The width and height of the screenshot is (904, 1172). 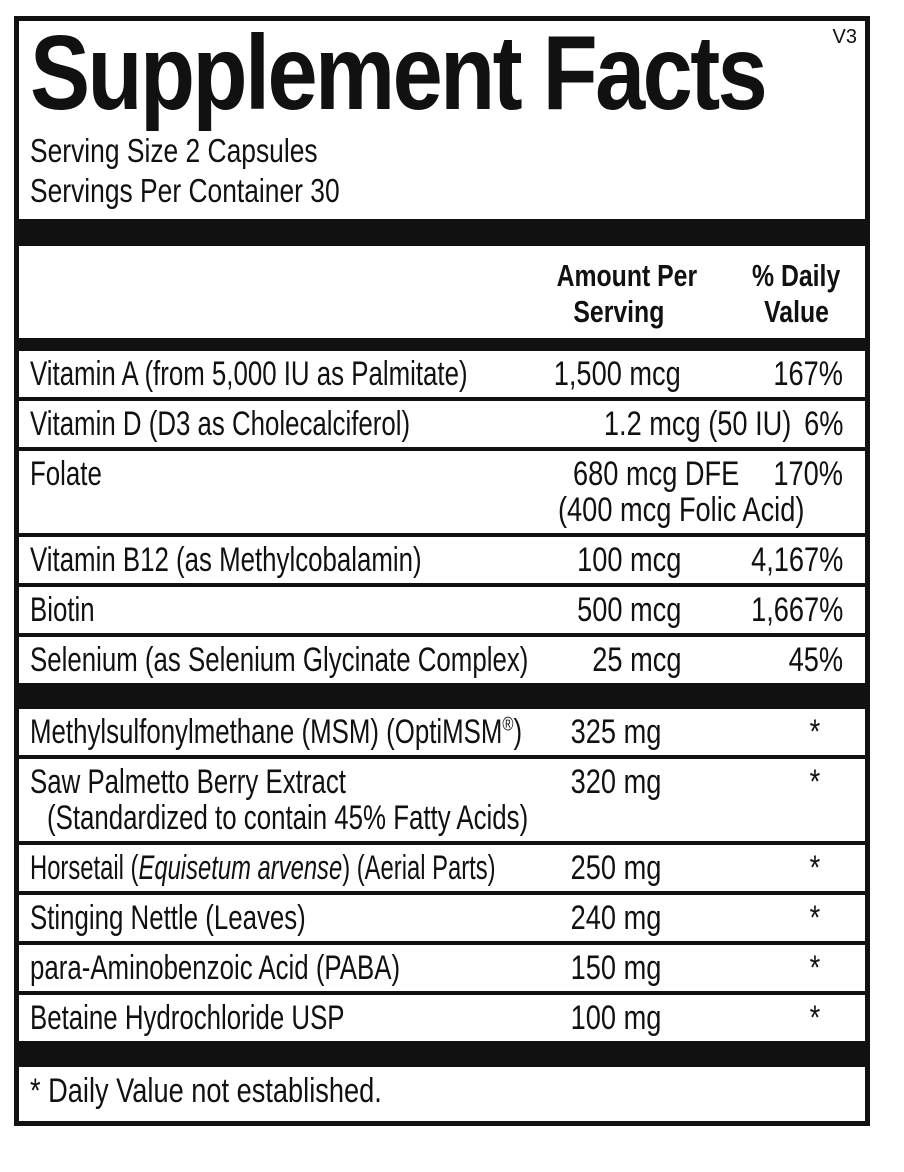 What do you see at coordinates (206, 1091) in the screenshot?
I see `daily-value-footnote: * Daily Value not established.` at bounding box center [206, 1091].